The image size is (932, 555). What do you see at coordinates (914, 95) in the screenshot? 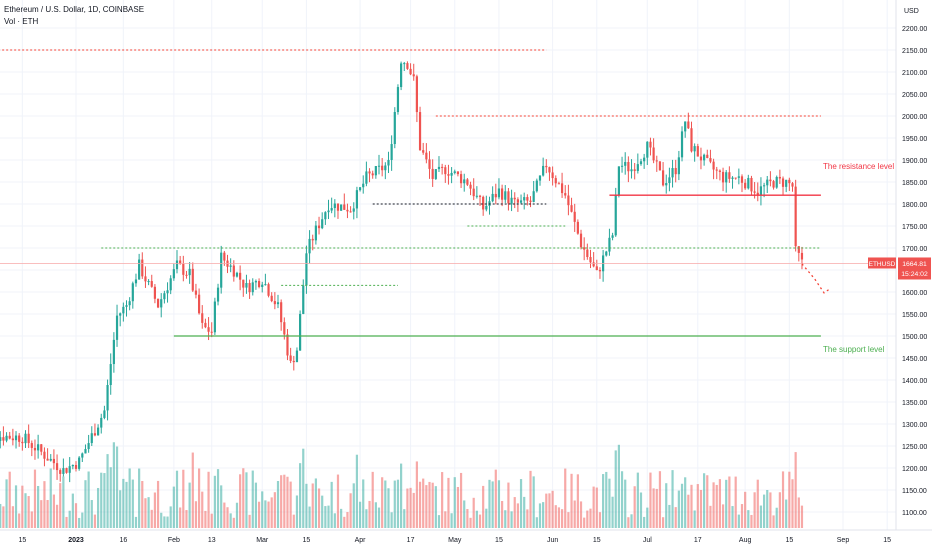
I see `price-tick-label: 2050.00` at bounding box center [914, 95].